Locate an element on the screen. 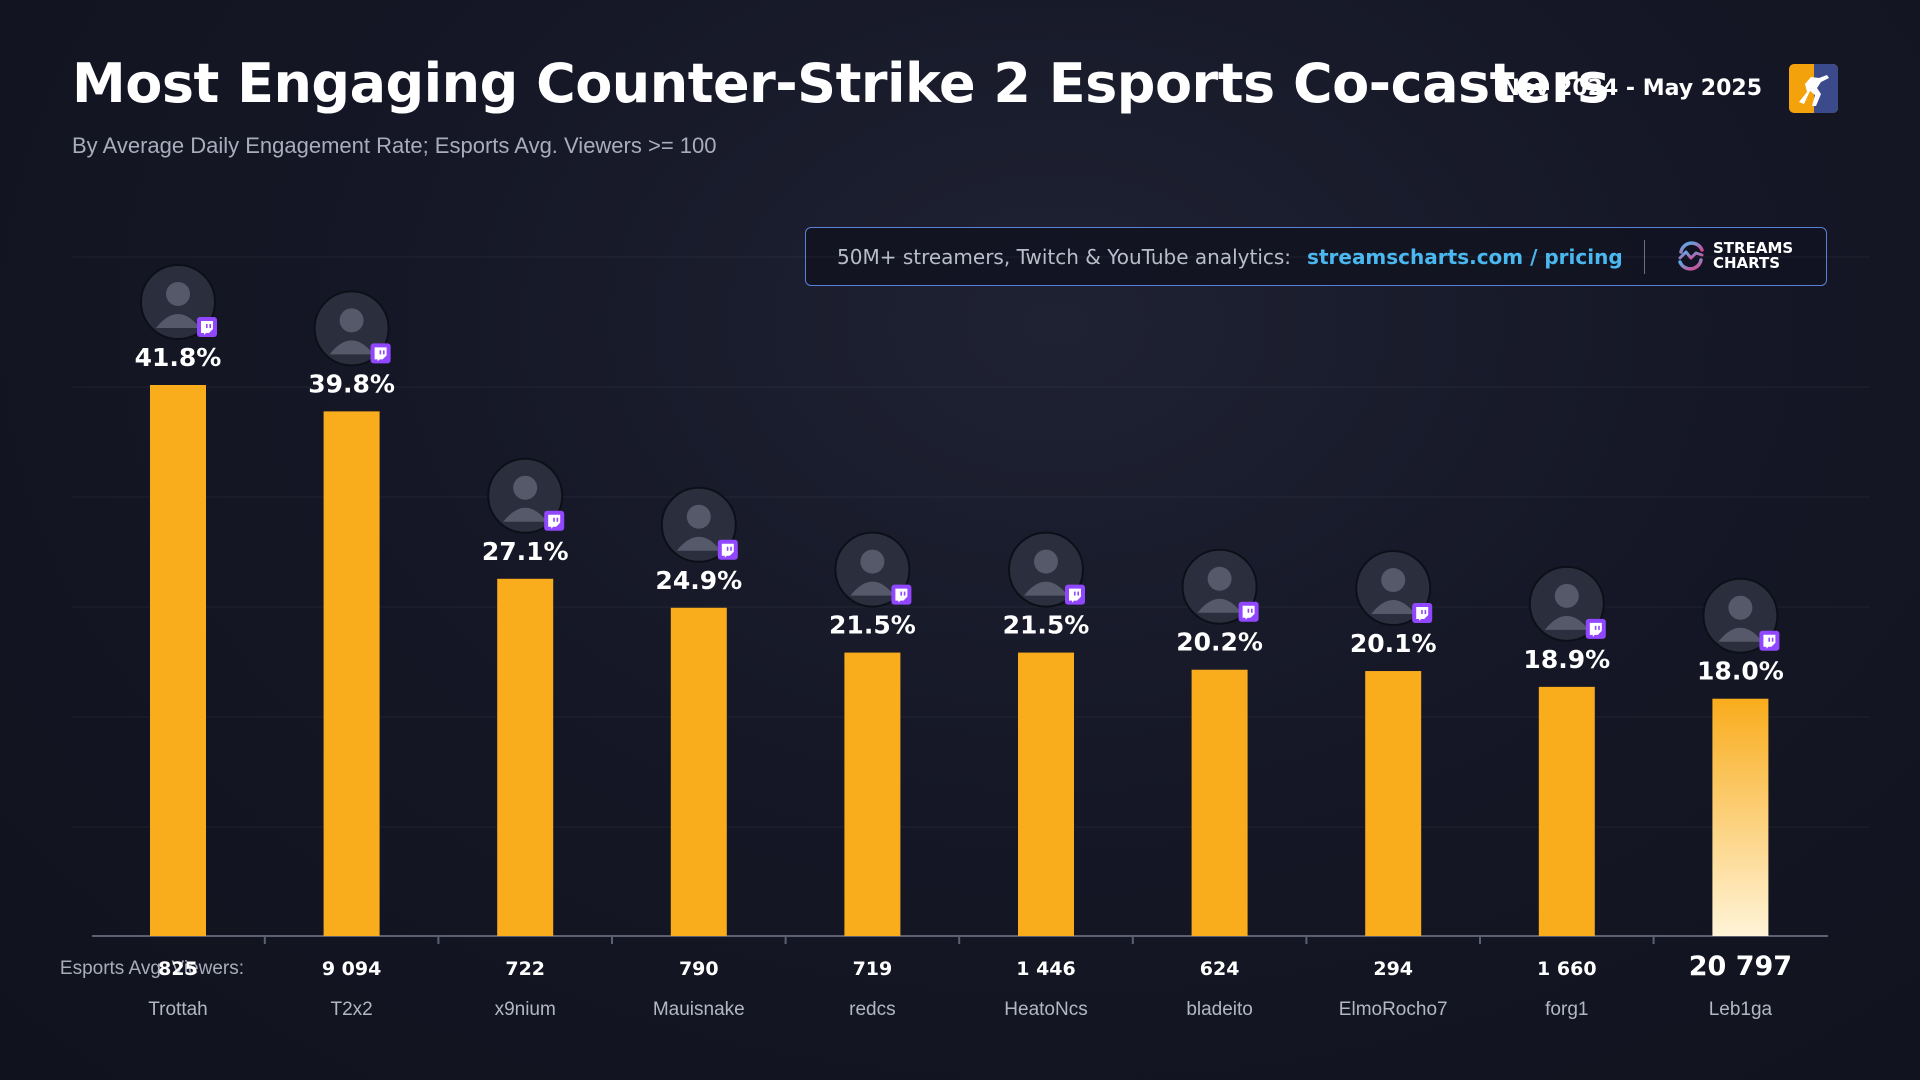  viewers-caption: Esports Avg. Viewers: is located at coordinates (152, 968).